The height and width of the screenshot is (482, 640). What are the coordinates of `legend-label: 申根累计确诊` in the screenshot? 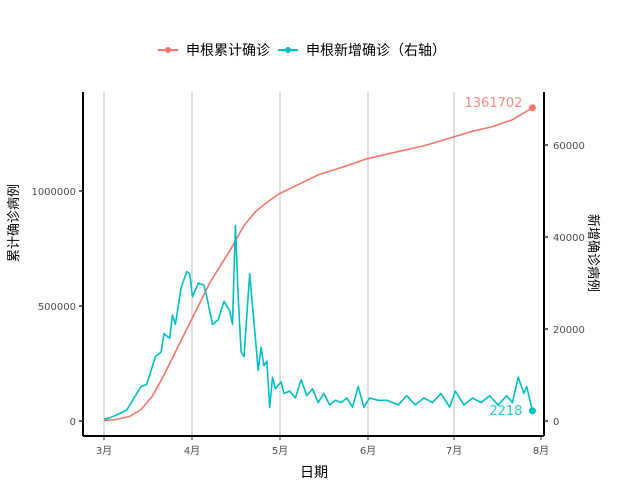 It's located at (228, 51).